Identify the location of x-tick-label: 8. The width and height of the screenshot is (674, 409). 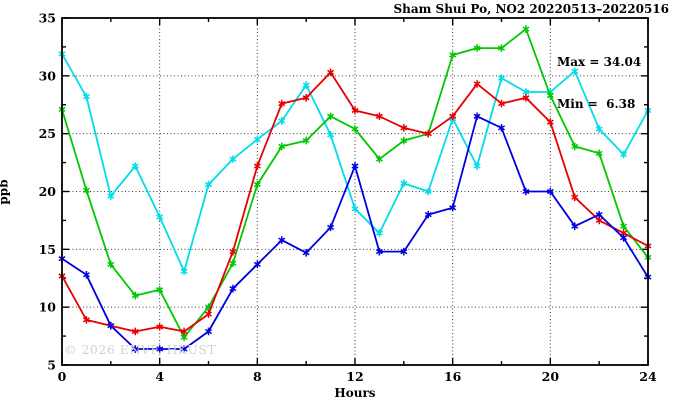
(257, 376).